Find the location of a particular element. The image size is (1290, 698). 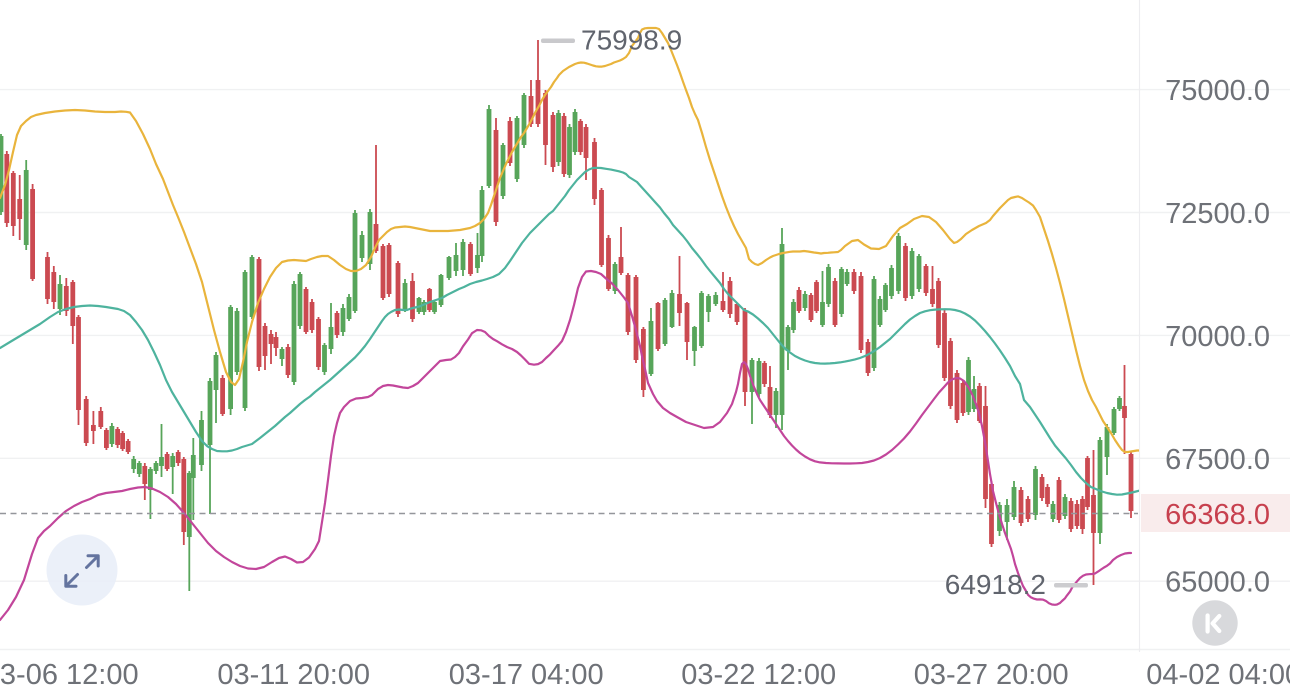

svg-text: 75998.9 is located at coordinates (631, 40).